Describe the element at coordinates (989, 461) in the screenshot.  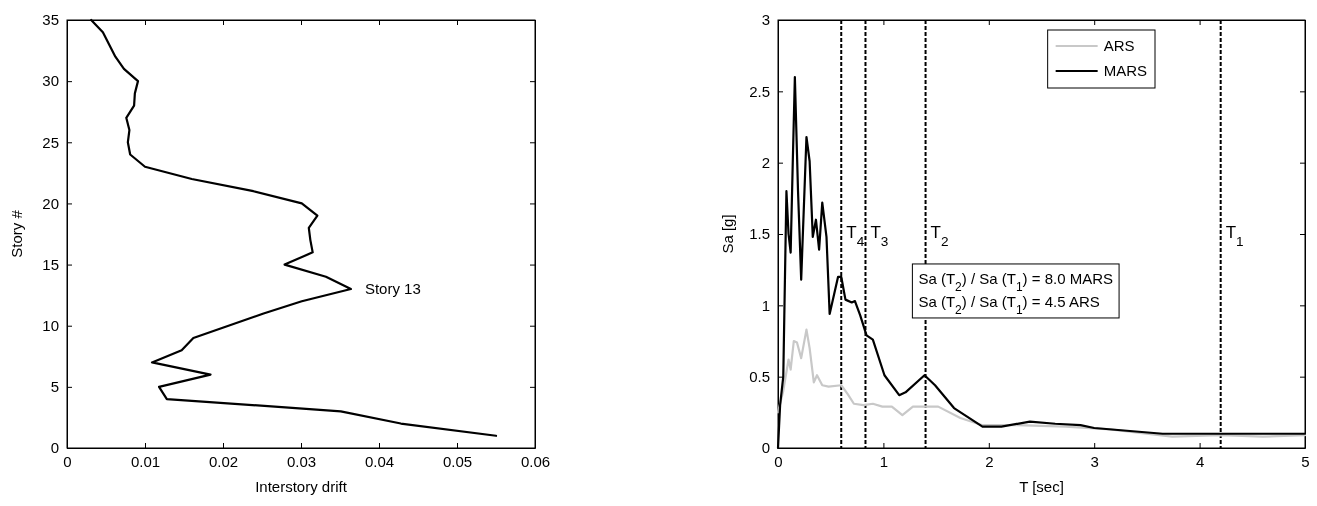
I see `x-tick-label: 2` at that location.